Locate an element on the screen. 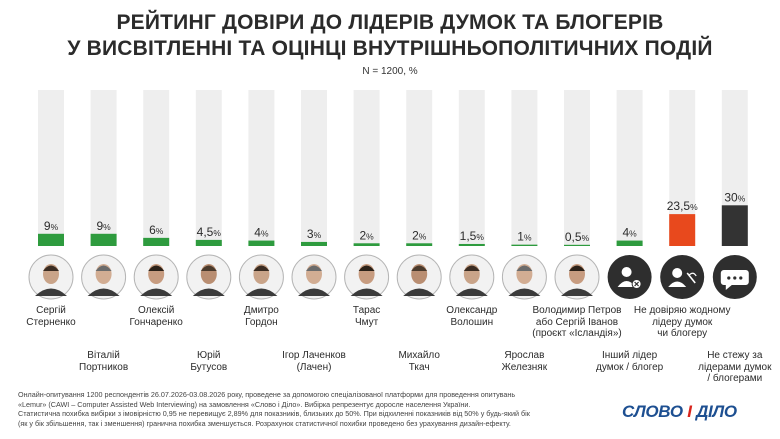 The image size is (780, 439). category-label-line: Чмут is located at coordinates (366, 322).